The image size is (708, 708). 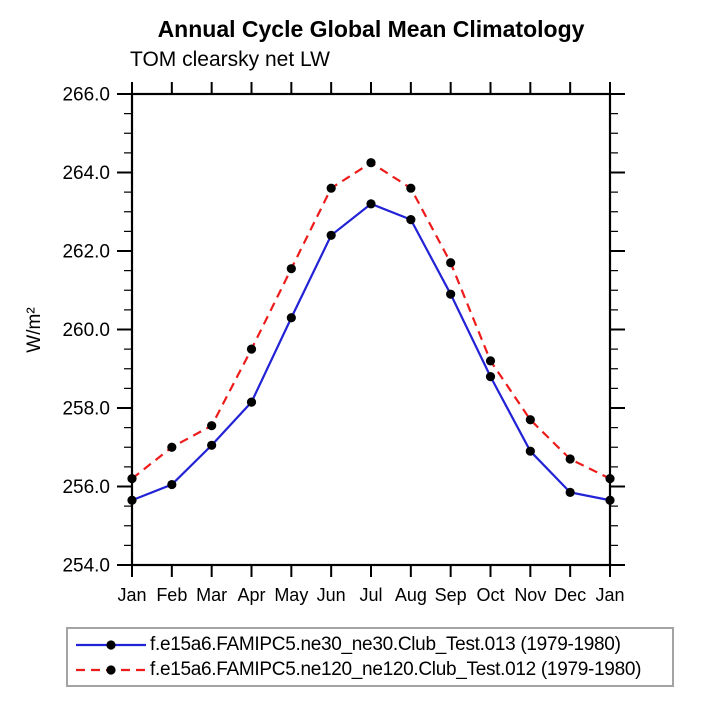 I want to click on x-tick-label: Apr, so click(x=251, y=595).